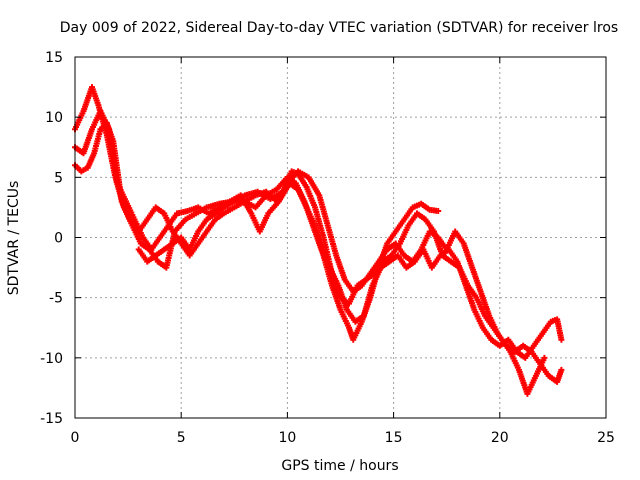  Describe the element at coordinates (75, 438) in the screenshot. I see `x-tick-label: 0` at that location.